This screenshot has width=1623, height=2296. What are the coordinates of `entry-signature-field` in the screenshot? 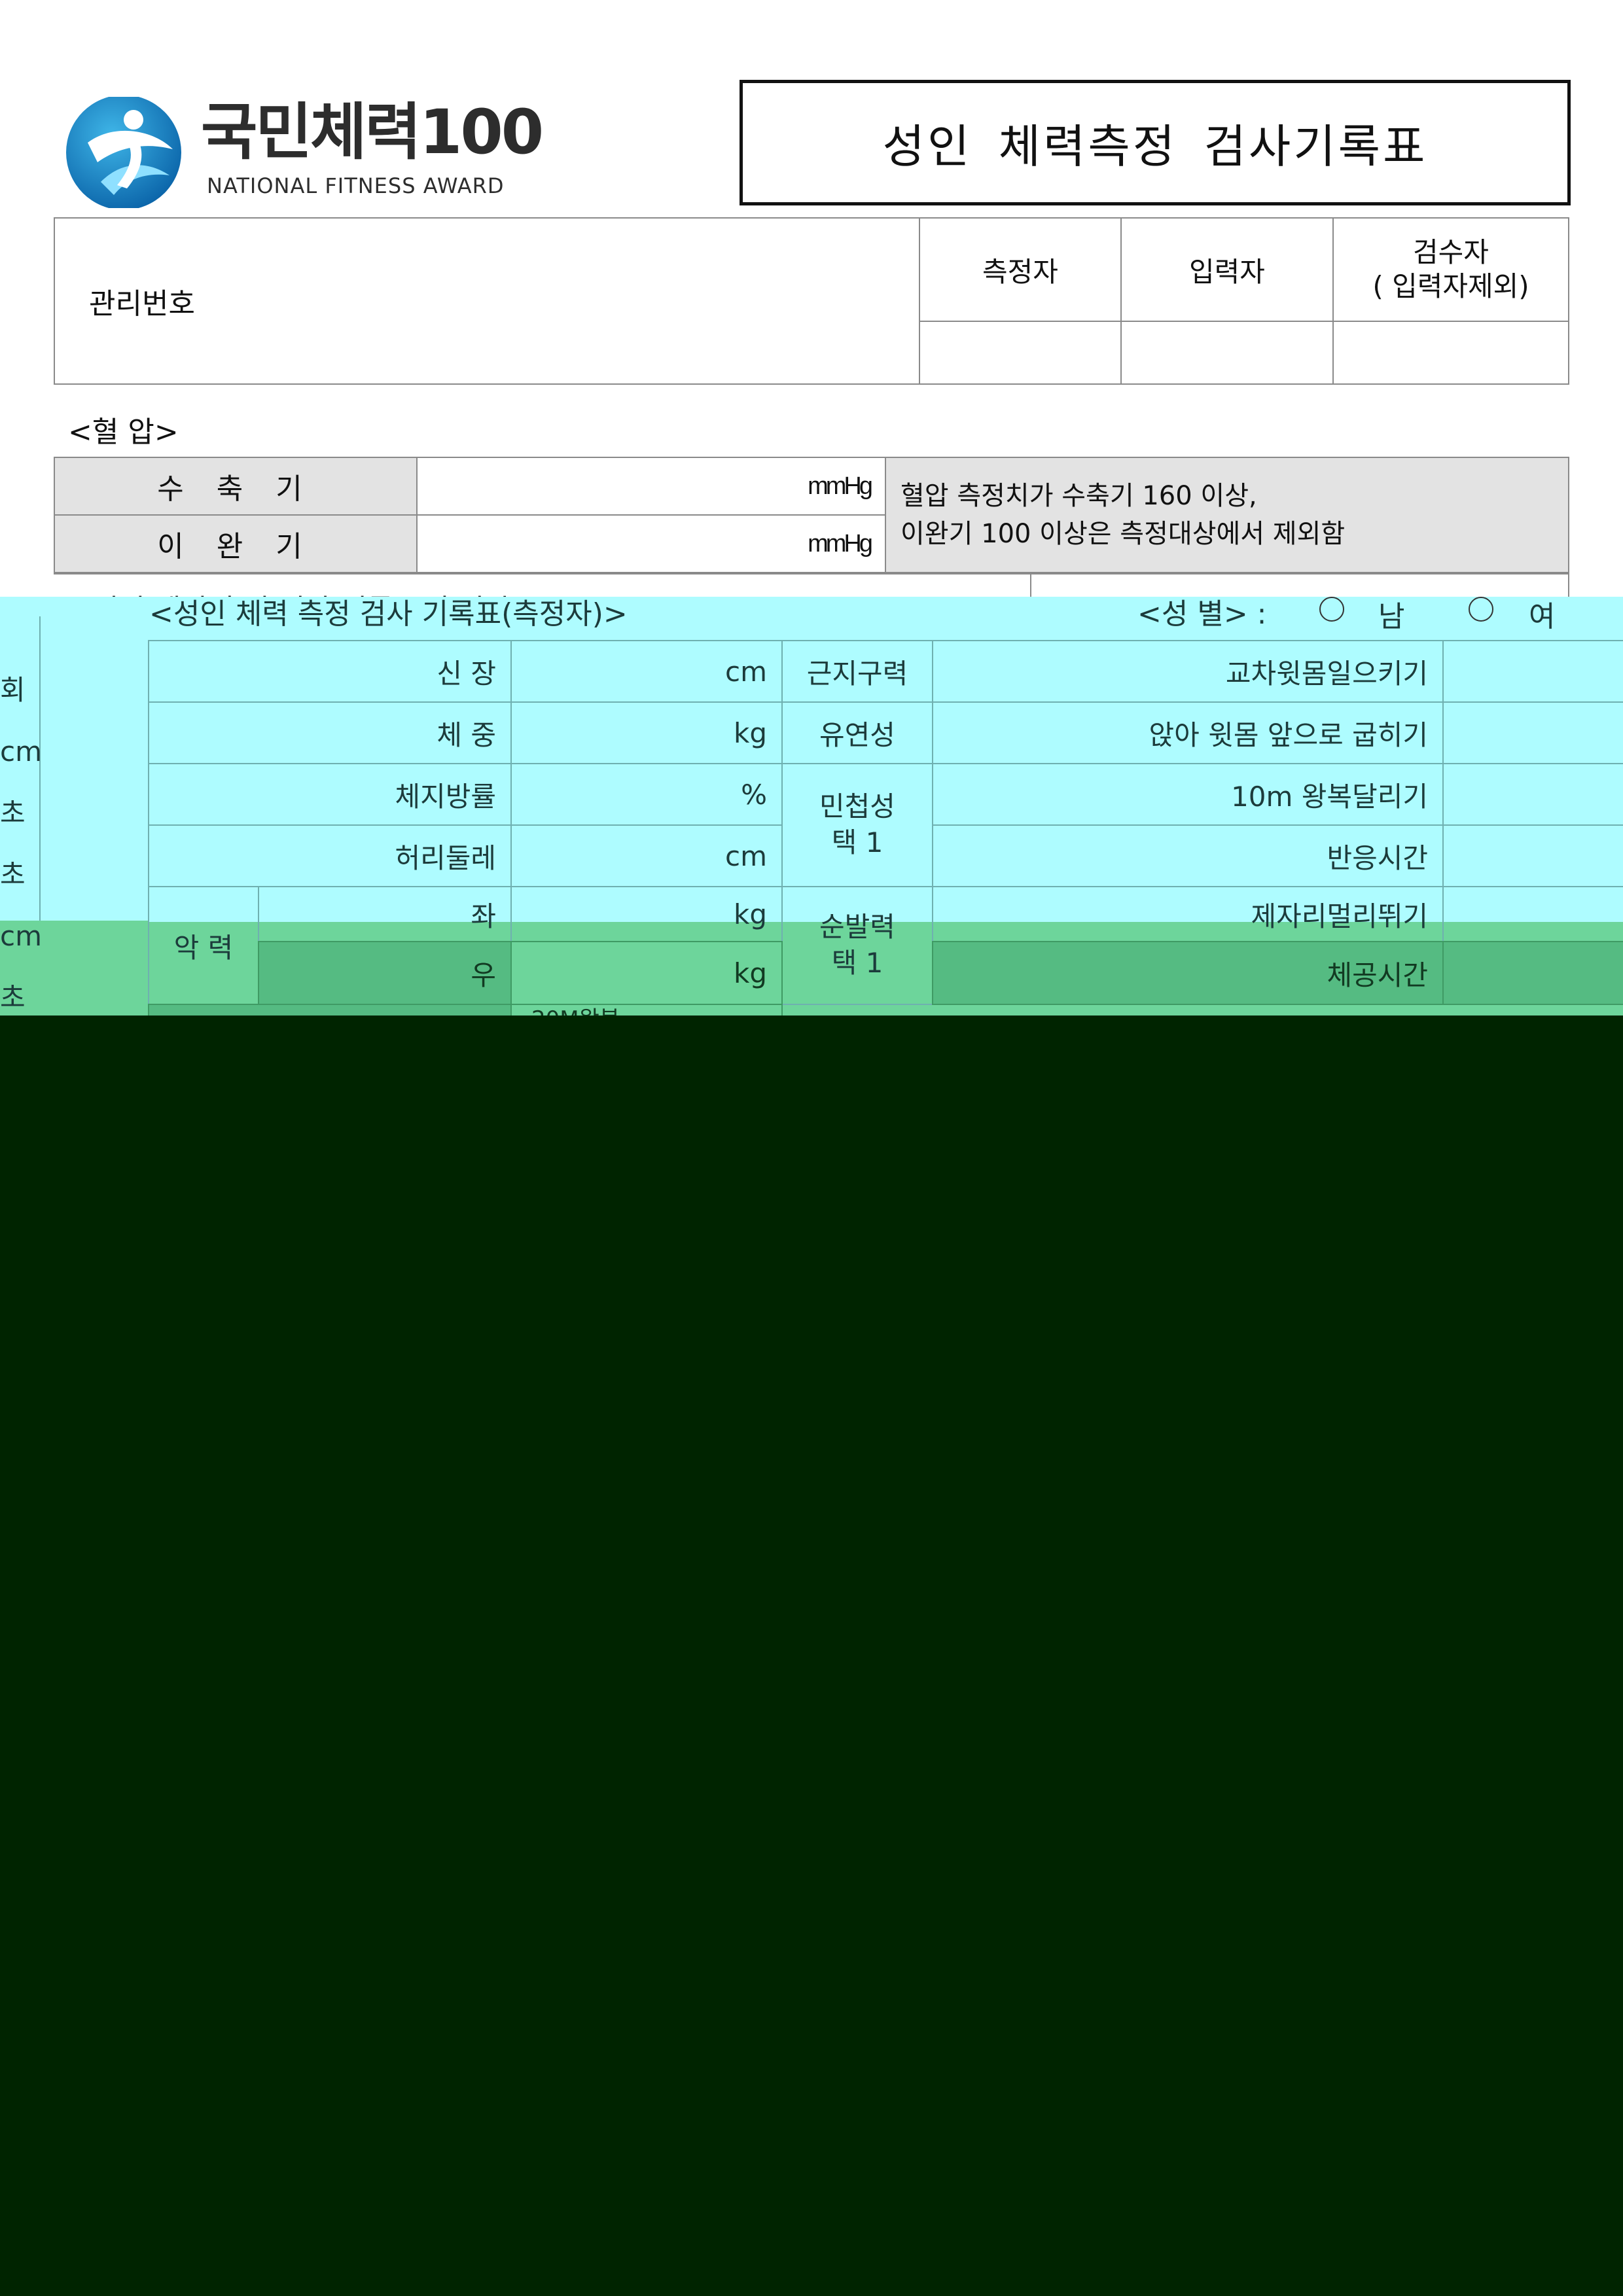 It's located at (1227, 353).